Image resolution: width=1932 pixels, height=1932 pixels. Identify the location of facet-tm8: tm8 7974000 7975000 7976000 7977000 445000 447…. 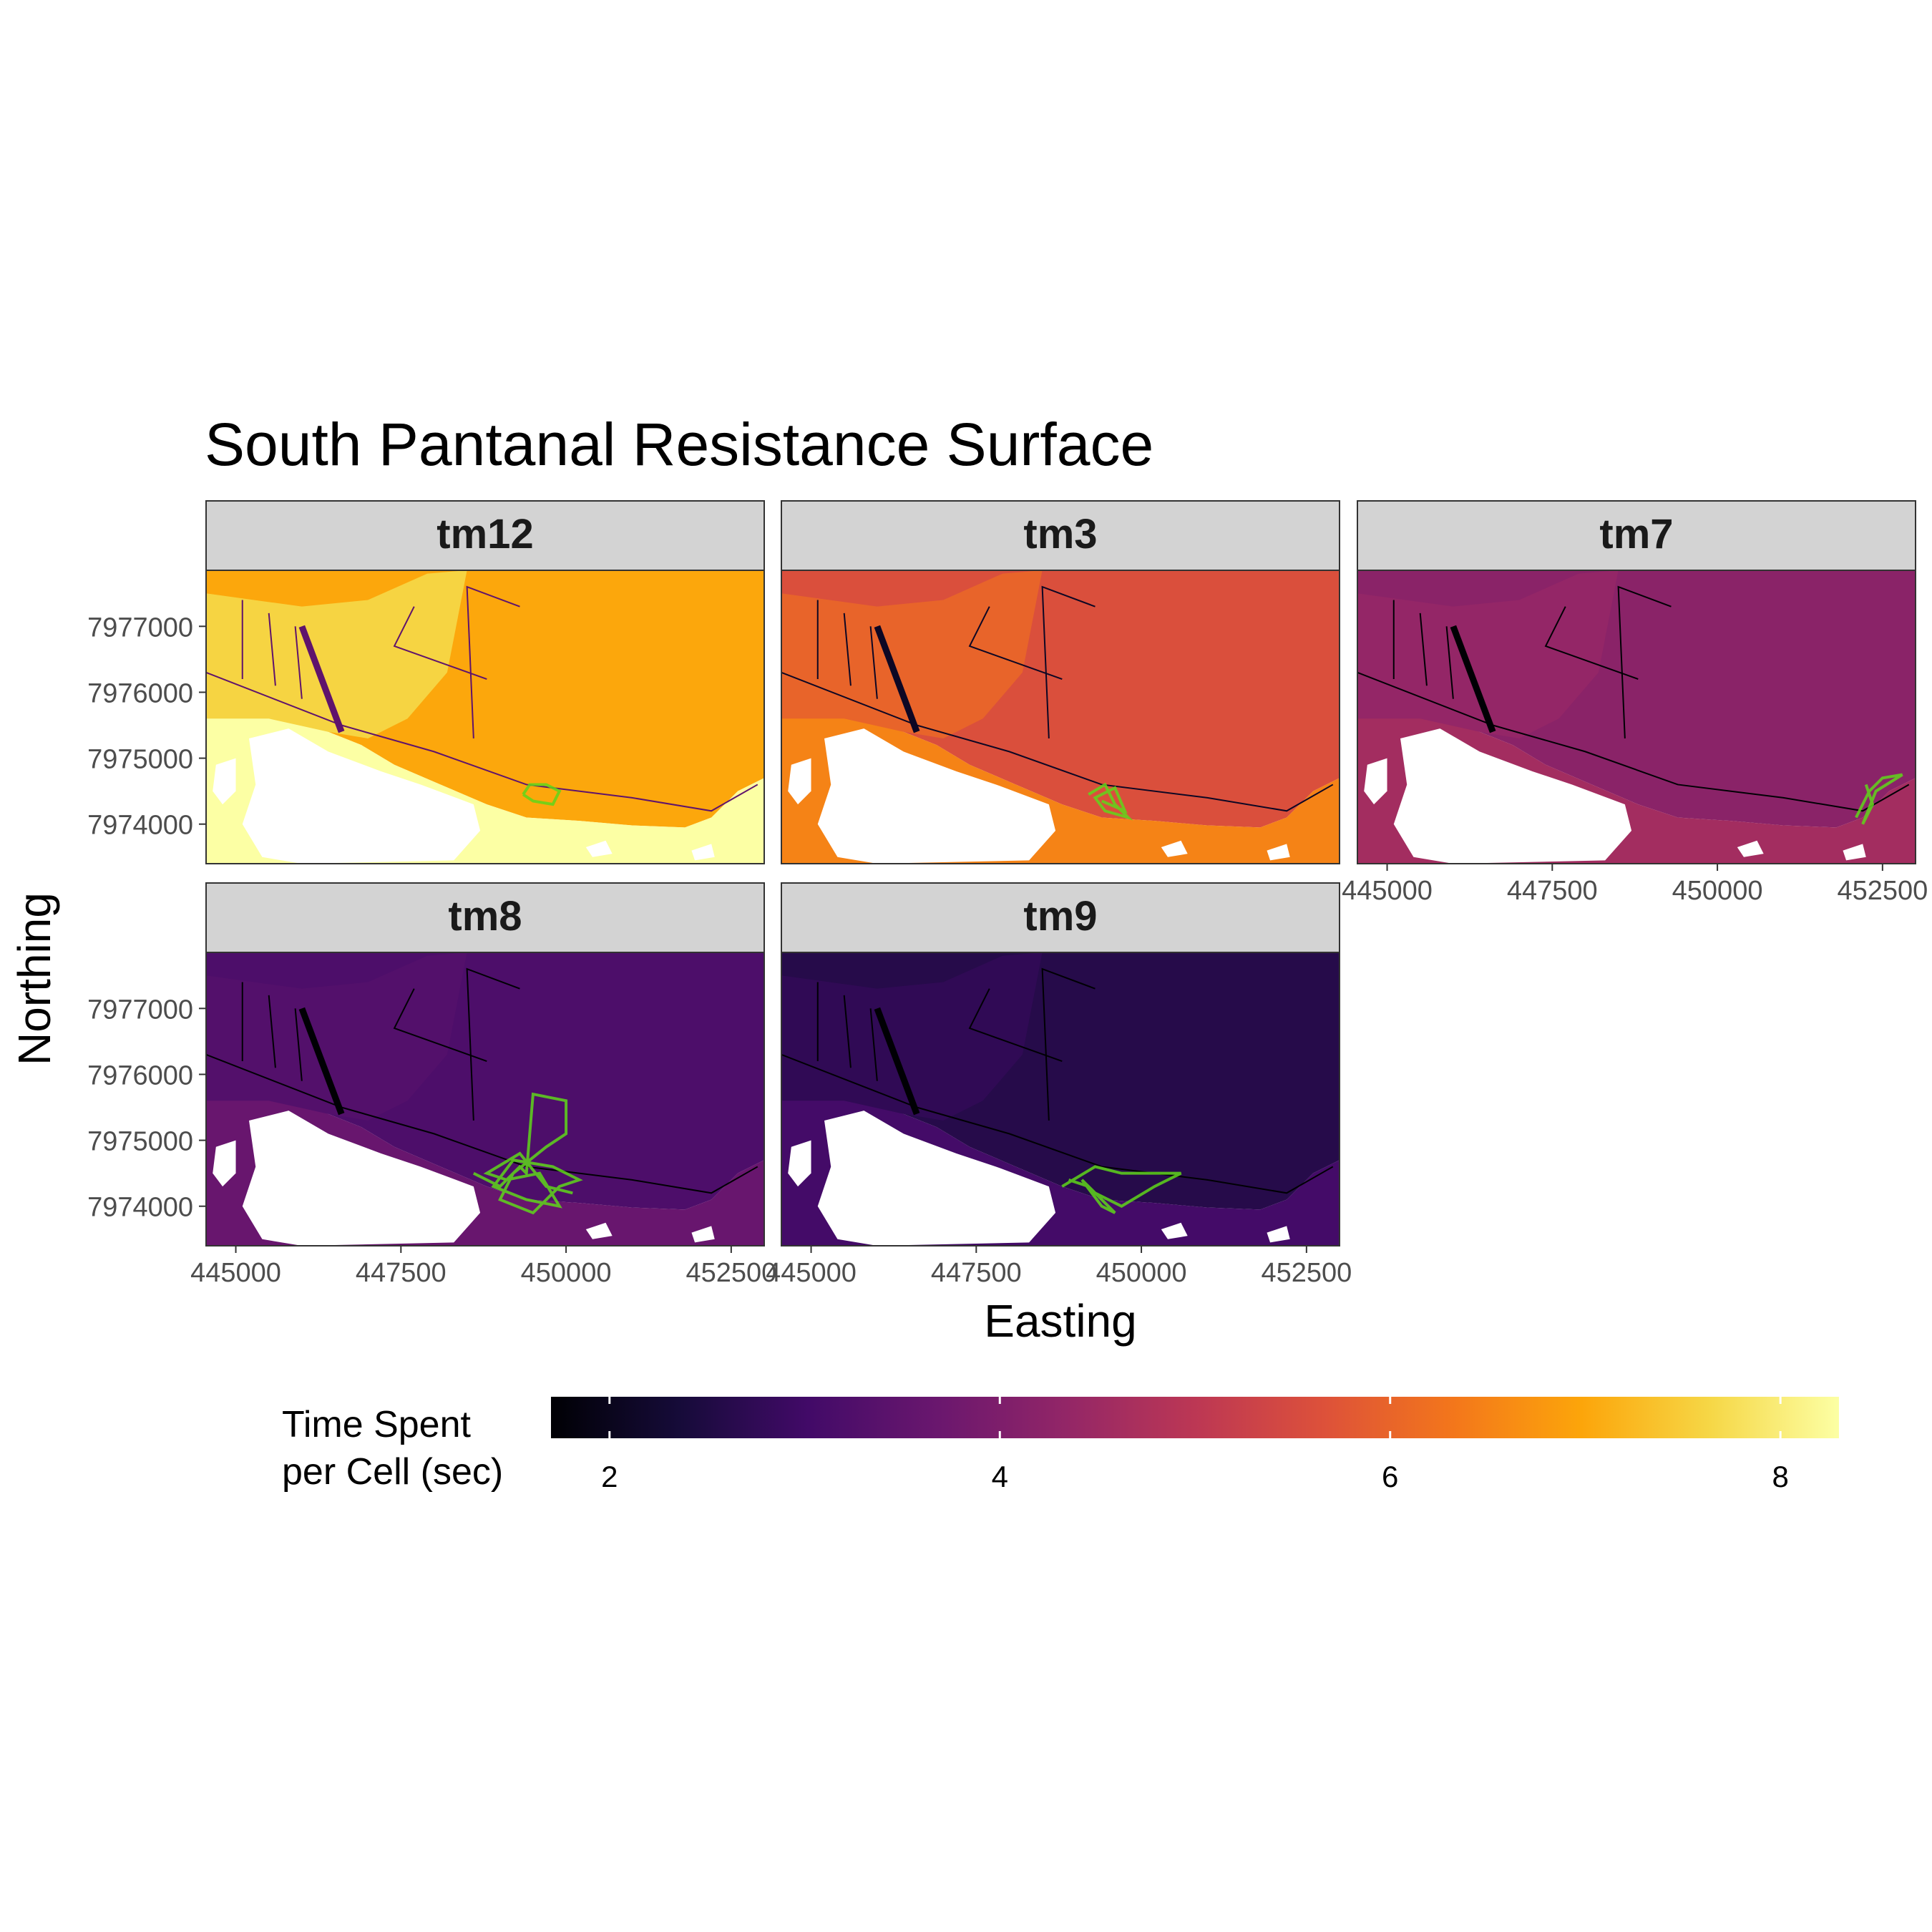
(431, 1085).